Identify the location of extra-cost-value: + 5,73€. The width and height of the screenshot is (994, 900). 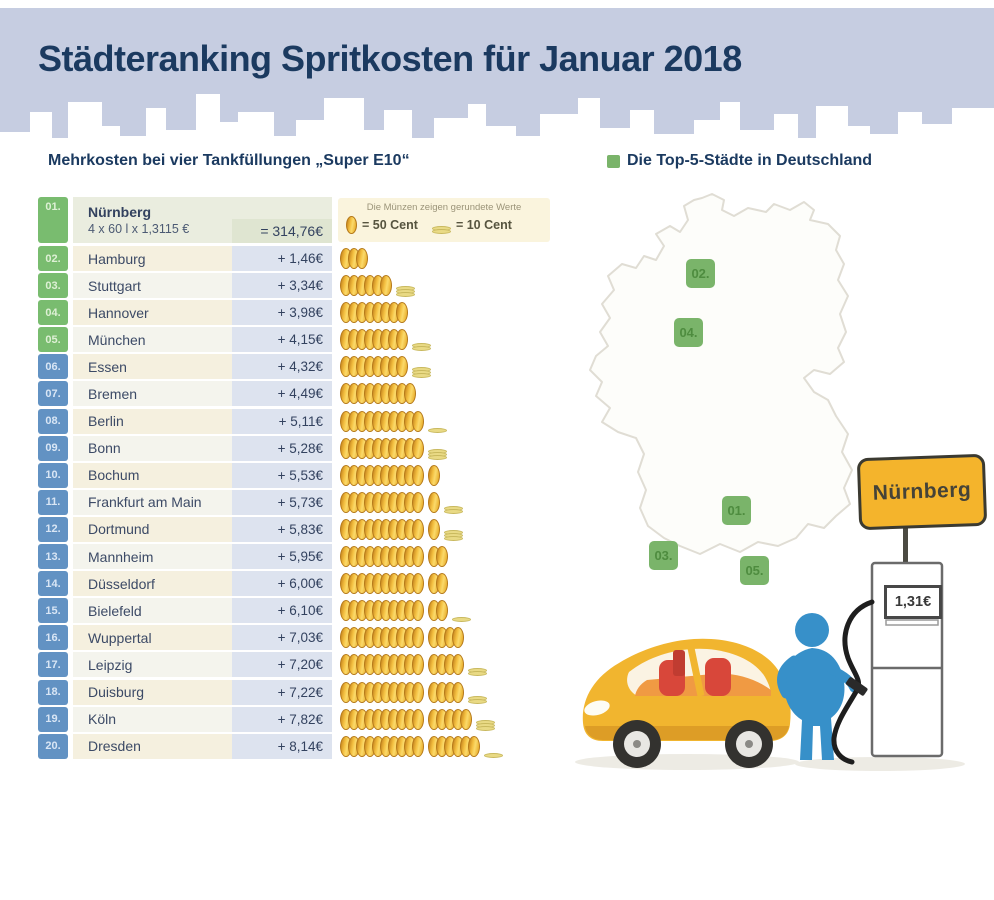
(282, 502).